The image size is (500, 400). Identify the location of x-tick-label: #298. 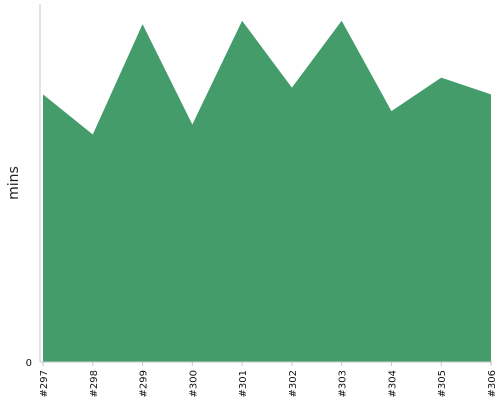
(94, 383).